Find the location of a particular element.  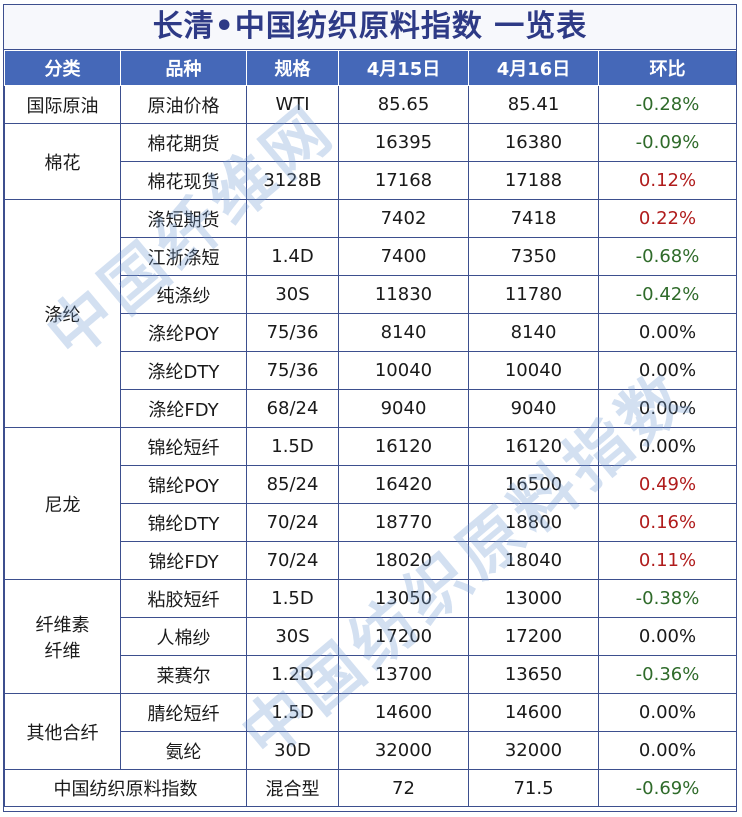

spec-cell: 30D is located at coordinates (292, 750).